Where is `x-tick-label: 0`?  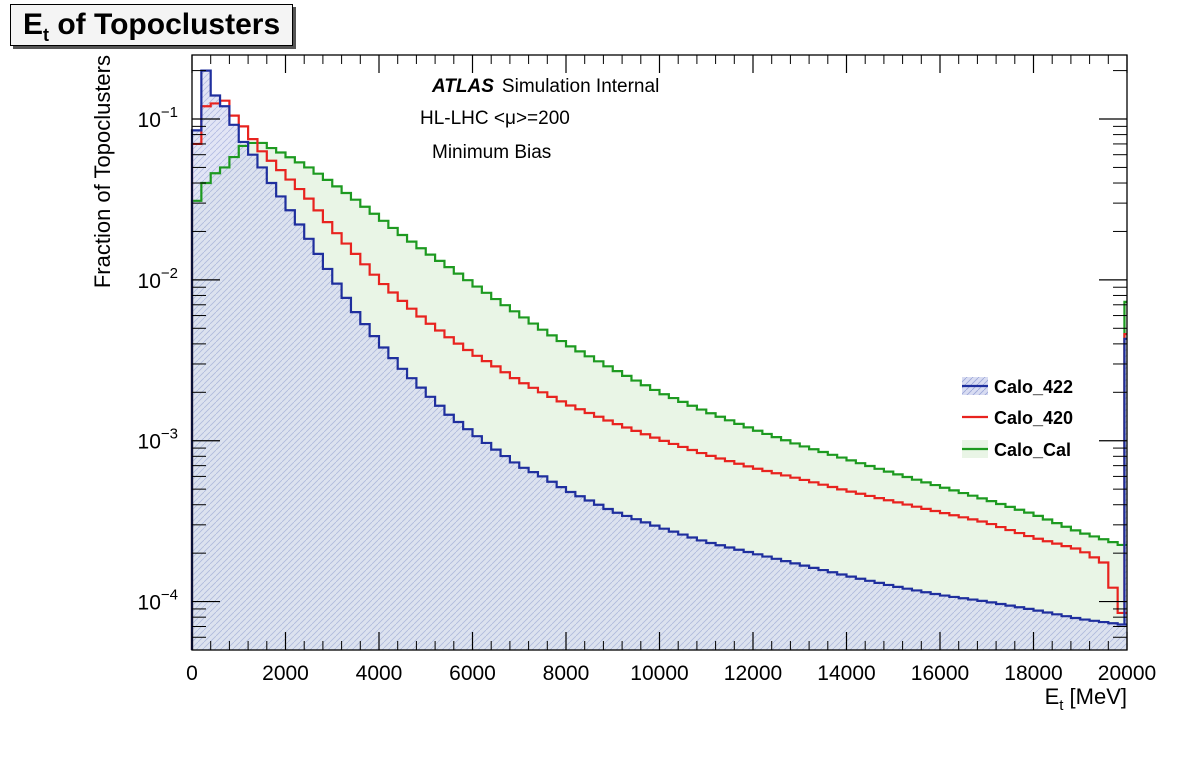
x-tick-label: 0 is located at coordinates (192, 673).